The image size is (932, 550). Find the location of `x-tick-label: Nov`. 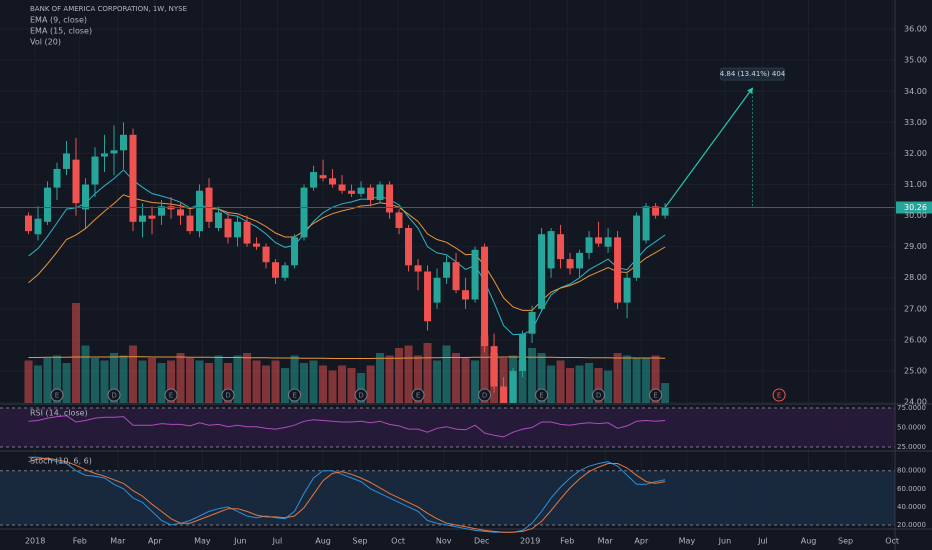

x-tick-label: Nov is located at coordinates (444, 541).